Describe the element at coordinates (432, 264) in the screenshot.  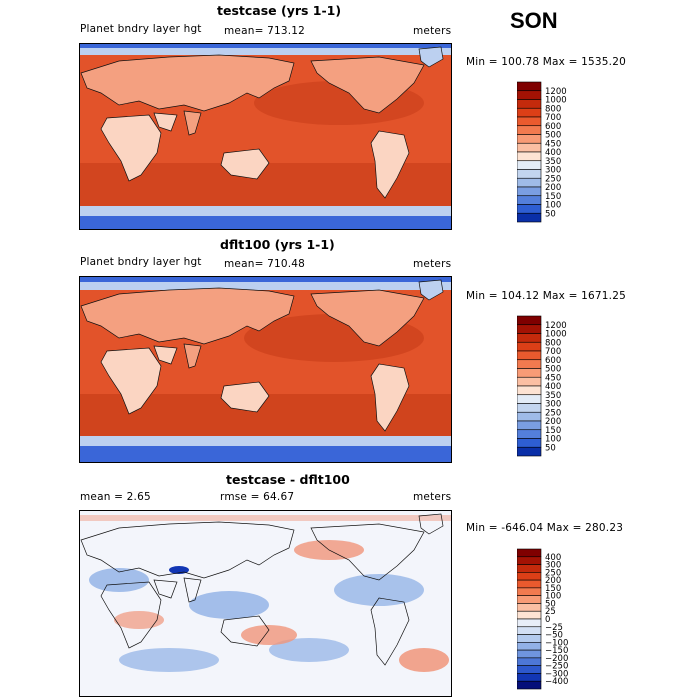
I see `panel2-units: meters` at that location.